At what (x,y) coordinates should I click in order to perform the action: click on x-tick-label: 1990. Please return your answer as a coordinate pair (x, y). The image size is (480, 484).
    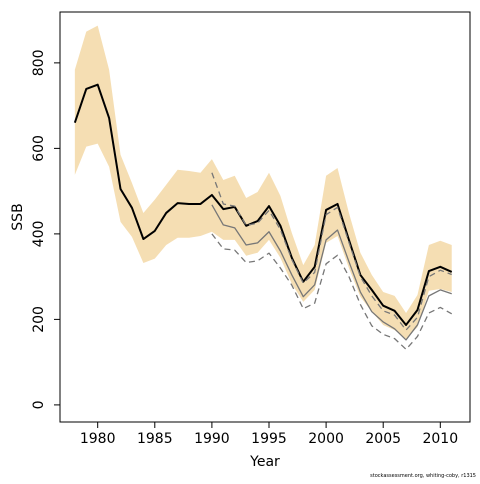
    Looking at the image, I should click on (212, 439).